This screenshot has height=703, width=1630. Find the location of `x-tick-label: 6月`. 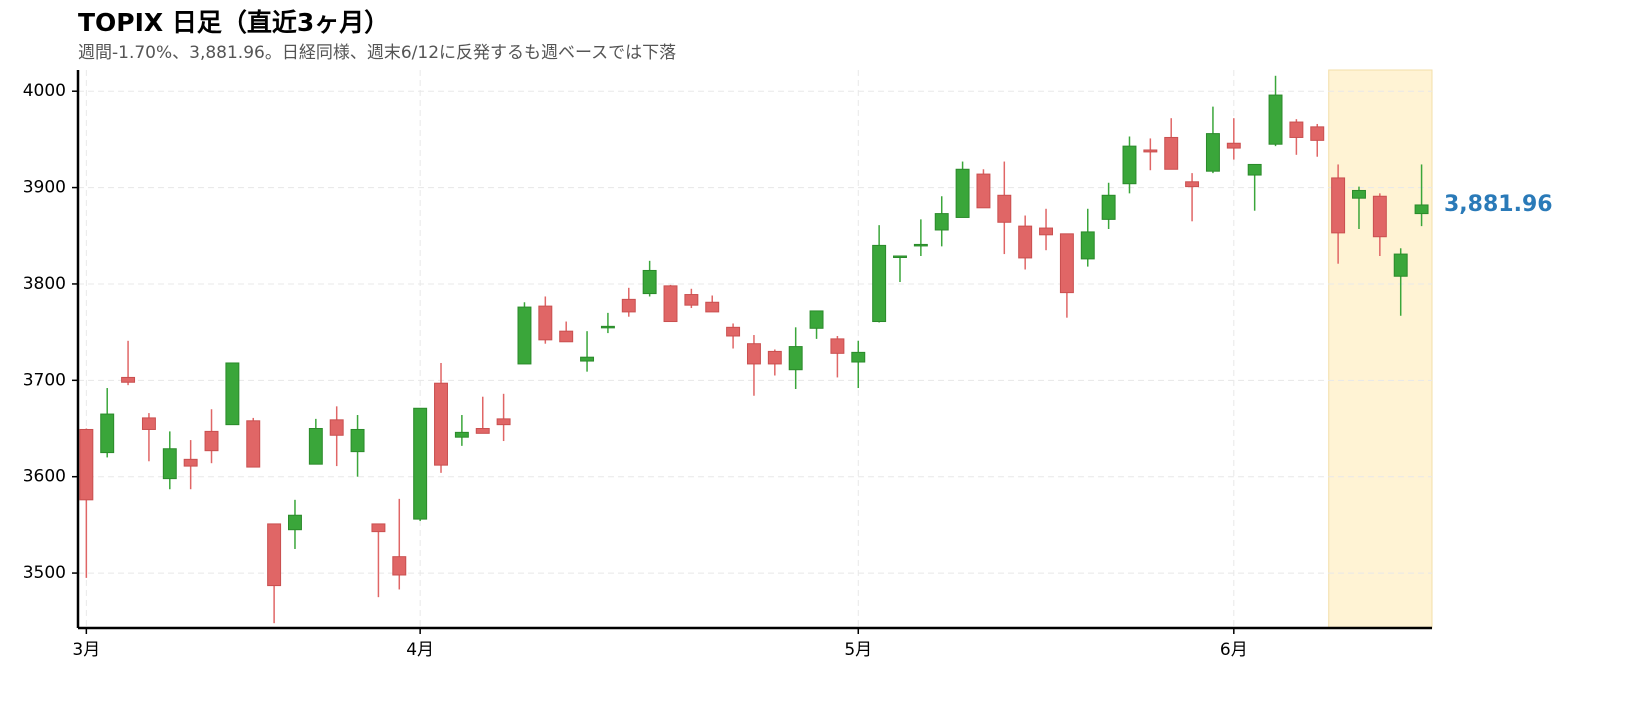

x-tick-label: 6月 is located at coordinates (1234, 650).